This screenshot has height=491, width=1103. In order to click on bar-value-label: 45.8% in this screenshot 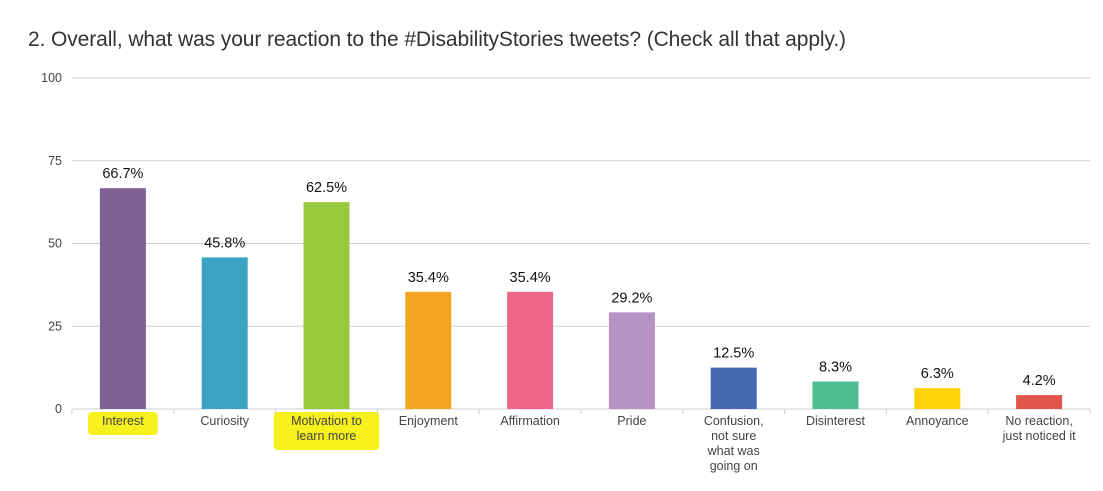, I will do `click(224, 243)`.